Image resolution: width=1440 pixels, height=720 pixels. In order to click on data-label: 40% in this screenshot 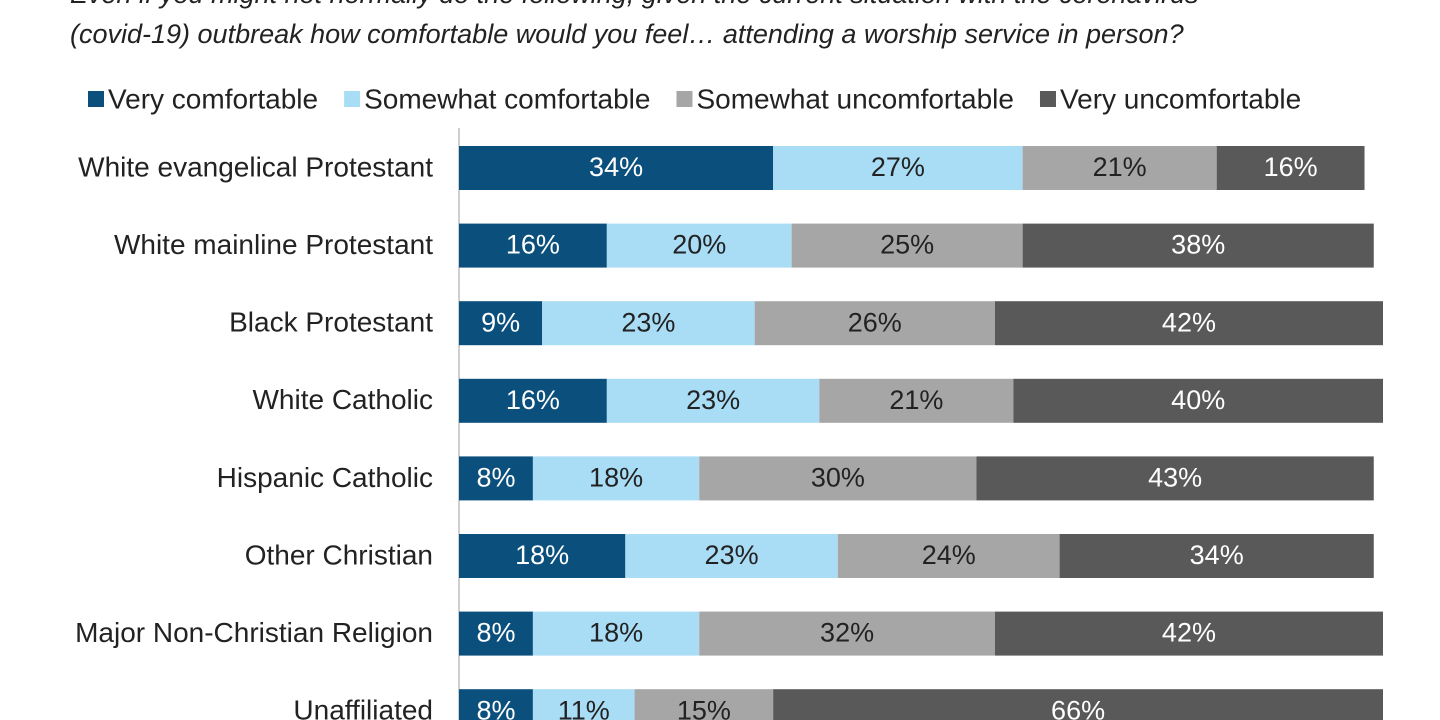, I will do `click(1198, 400)`.